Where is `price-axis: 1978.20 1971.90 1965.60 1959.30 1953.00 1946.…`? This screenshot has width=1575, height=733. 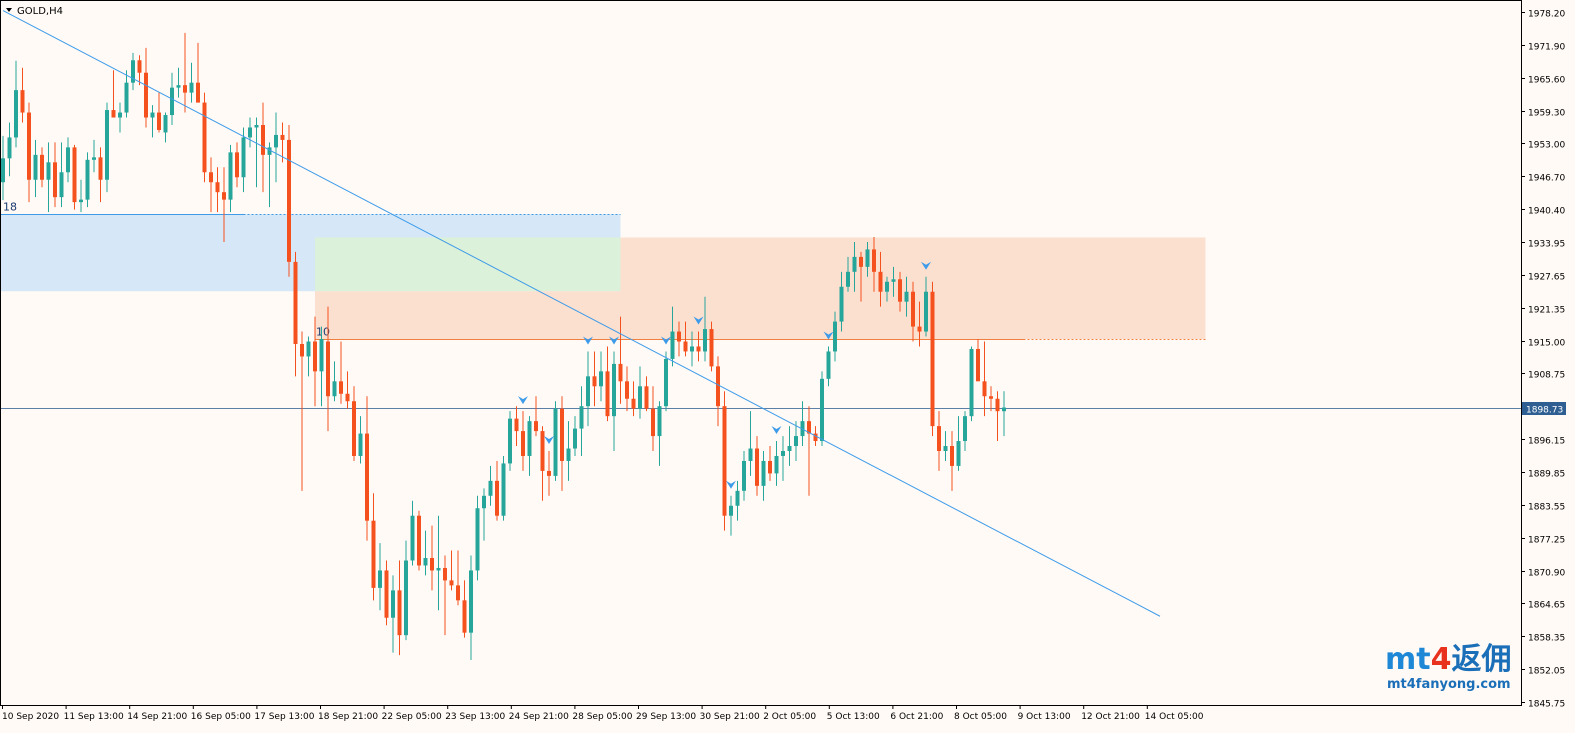 price-axis: 1978.20 1971.90 1965.60 1959.30 1953.00 1946.… is located at coordinates (1543, 360).